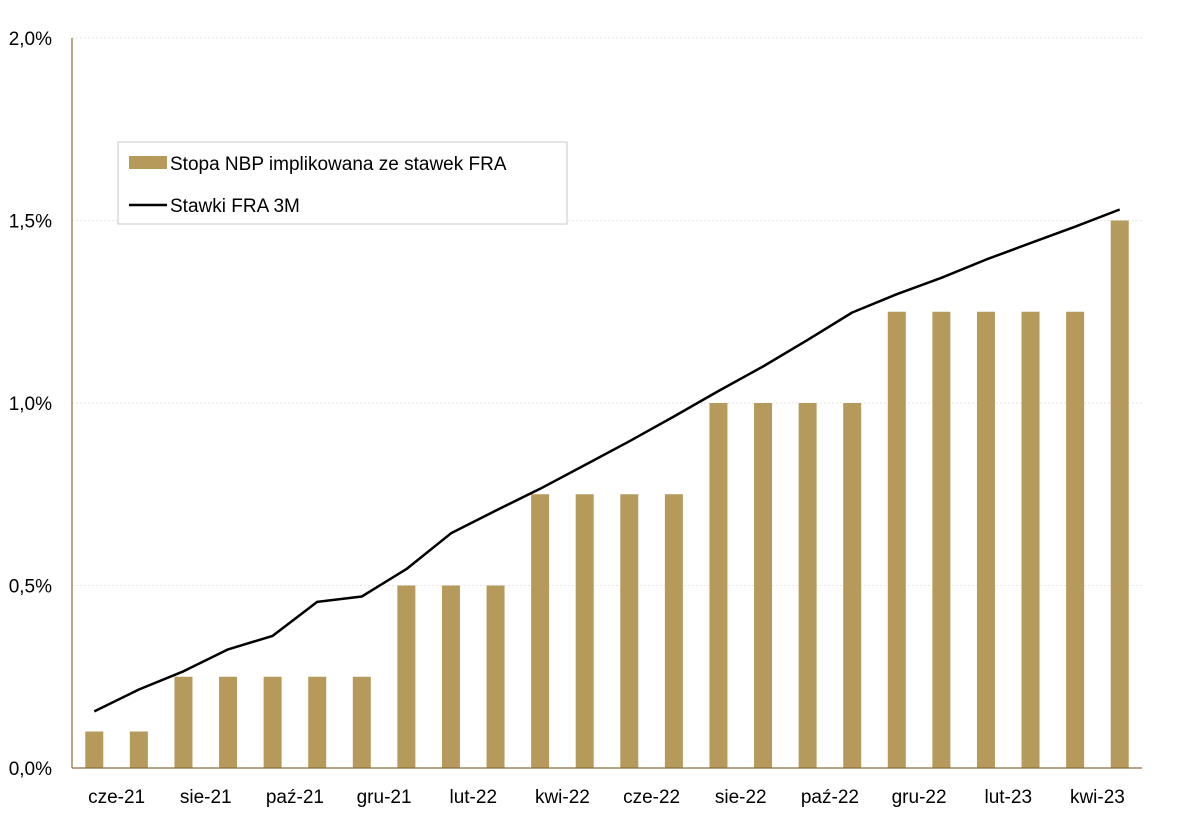 This screenshot has width=1200, height=823. What do you see at coordinates (30, 222) in the screenshot?
I see `y-tick-label: 1,5%` at bounding box center [30, 222].